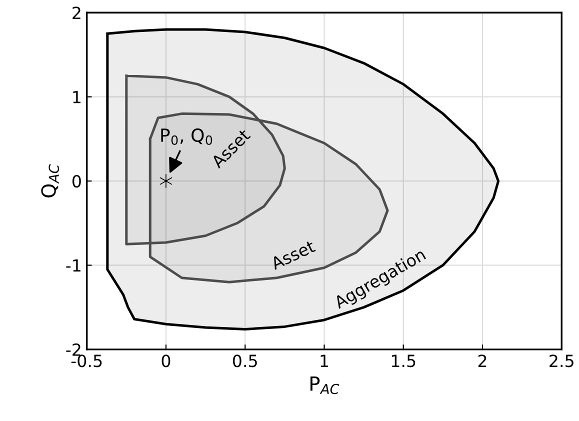 The image size is (579, 421). Describe the element at coordinates (186, 136) in the screenshot. I see `annotation: P$_{0}$, Q$_{0}$` at that location.